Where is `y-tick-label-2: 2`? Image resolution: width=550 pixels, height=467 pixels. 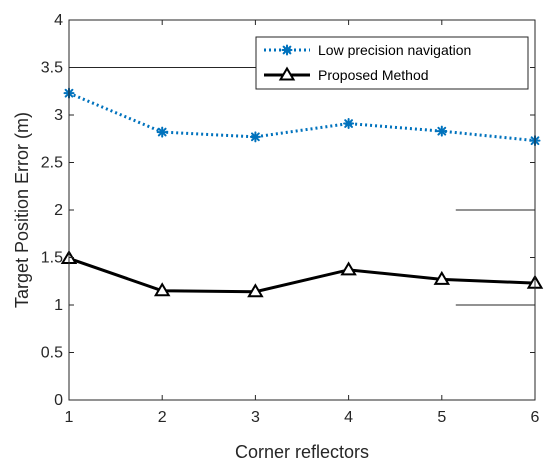 y-tick-label-2: 2 is located at coordinates (58, 210).